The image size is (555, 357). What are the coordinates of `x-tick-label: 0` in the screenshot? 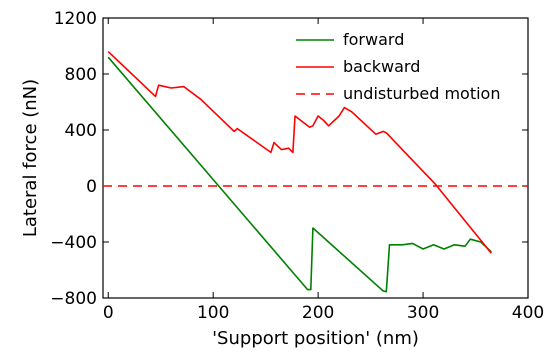 It's located at (108, 313).